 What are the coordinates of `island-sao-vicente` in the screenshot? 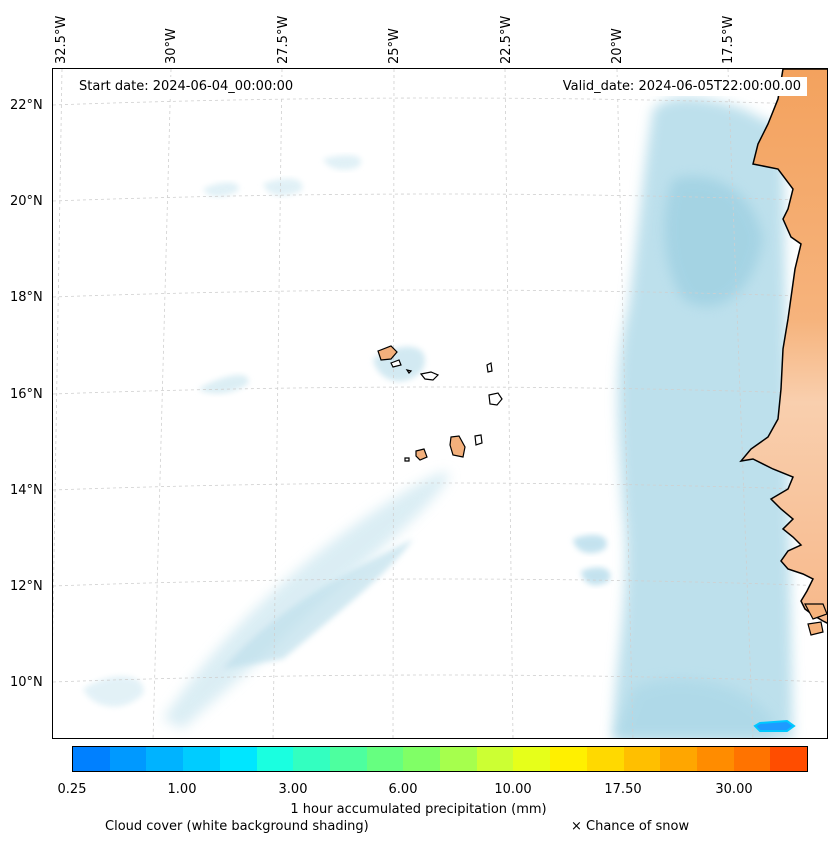 It's located at (396, 363).